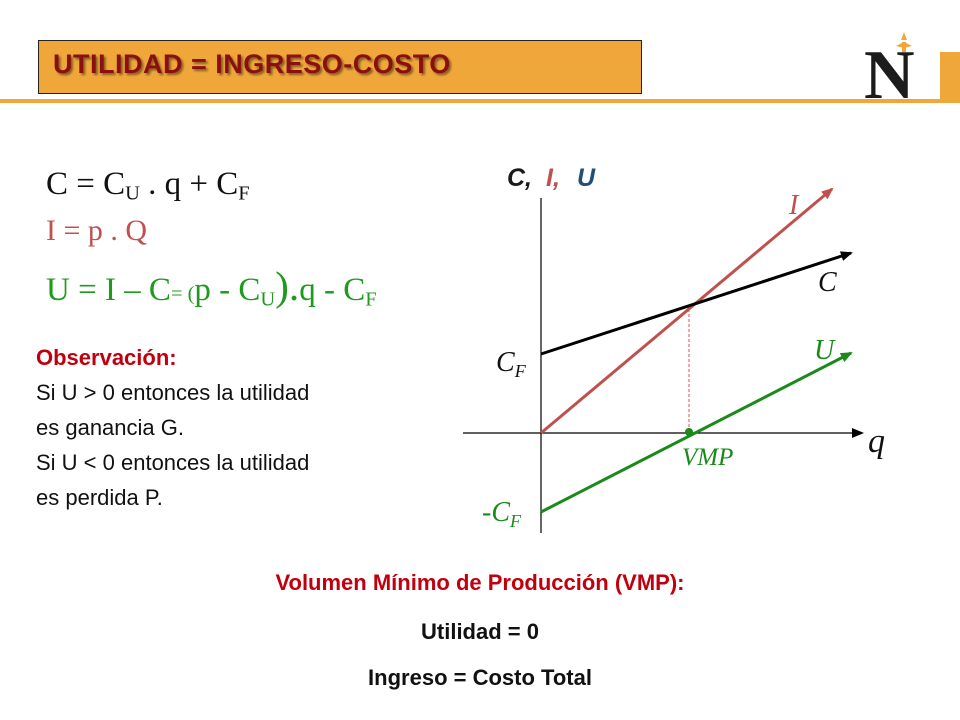  Describe the element at coordinates (502, 514) in the screenshot. I see `neg-cf-label: -CF` at that location.